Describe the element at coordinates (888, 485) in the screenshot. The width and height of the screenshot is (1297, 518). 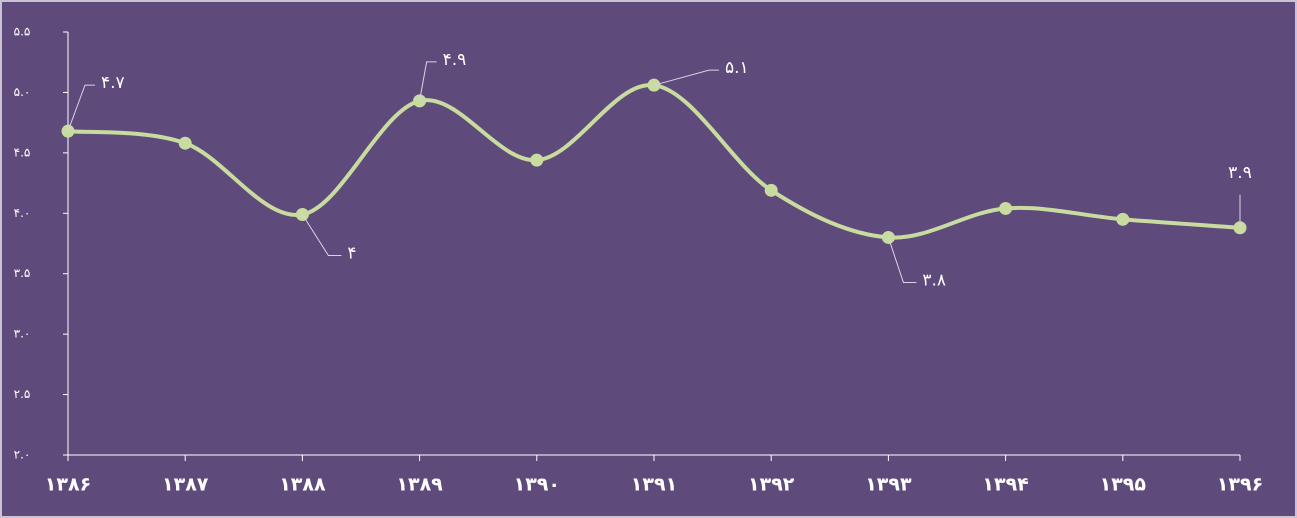
I see `x-tick-label: ۱۳۹۳` at that location.